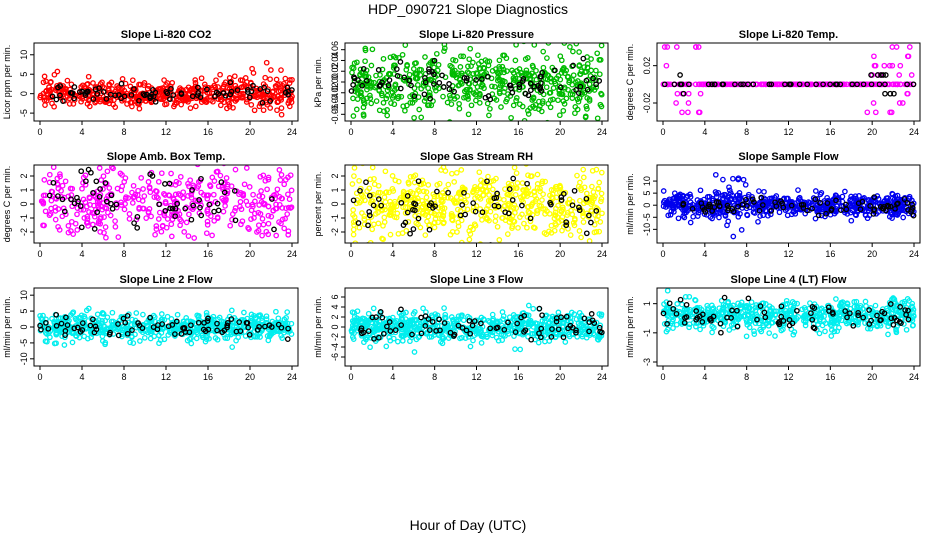  I want to click on x-tick-label: 4, so click(392, 254).